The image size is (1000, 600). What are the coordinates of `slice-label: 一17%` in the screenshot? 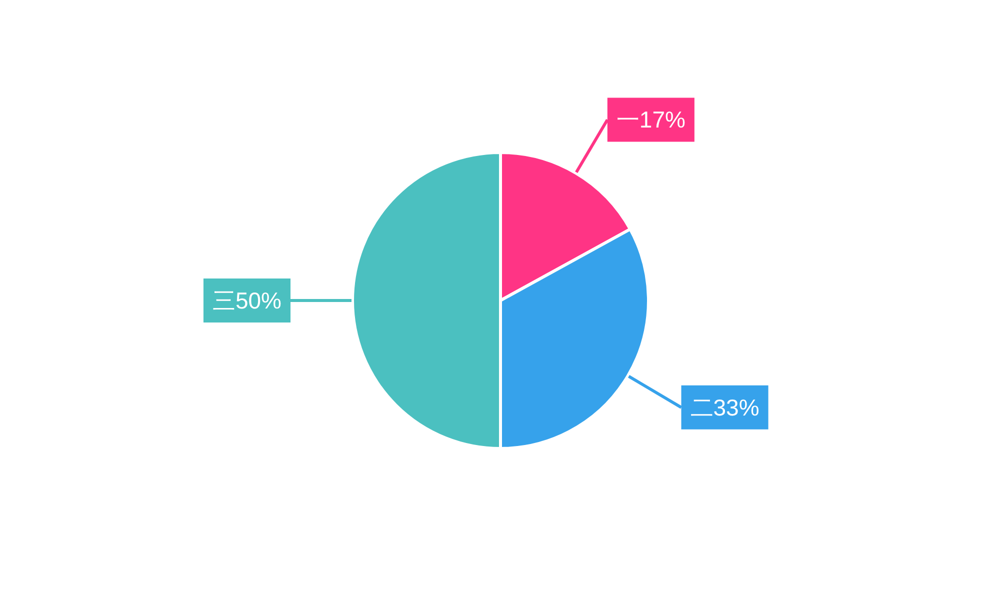 It's located at (651, 119).